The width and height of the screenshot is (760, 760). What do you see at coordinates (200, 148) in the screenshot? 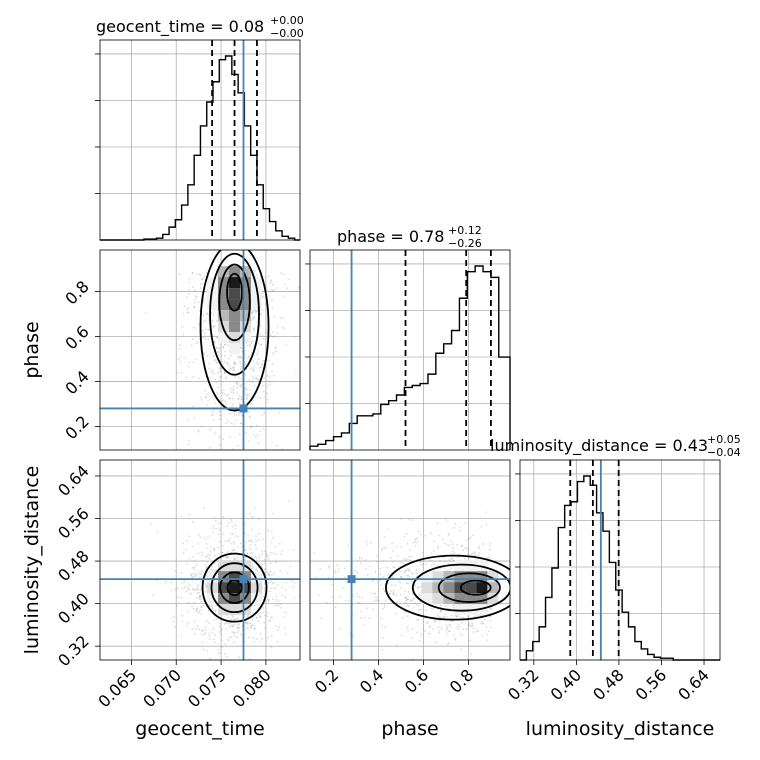
I see `histogram-geocent_time` at bounding box center [200, 148].